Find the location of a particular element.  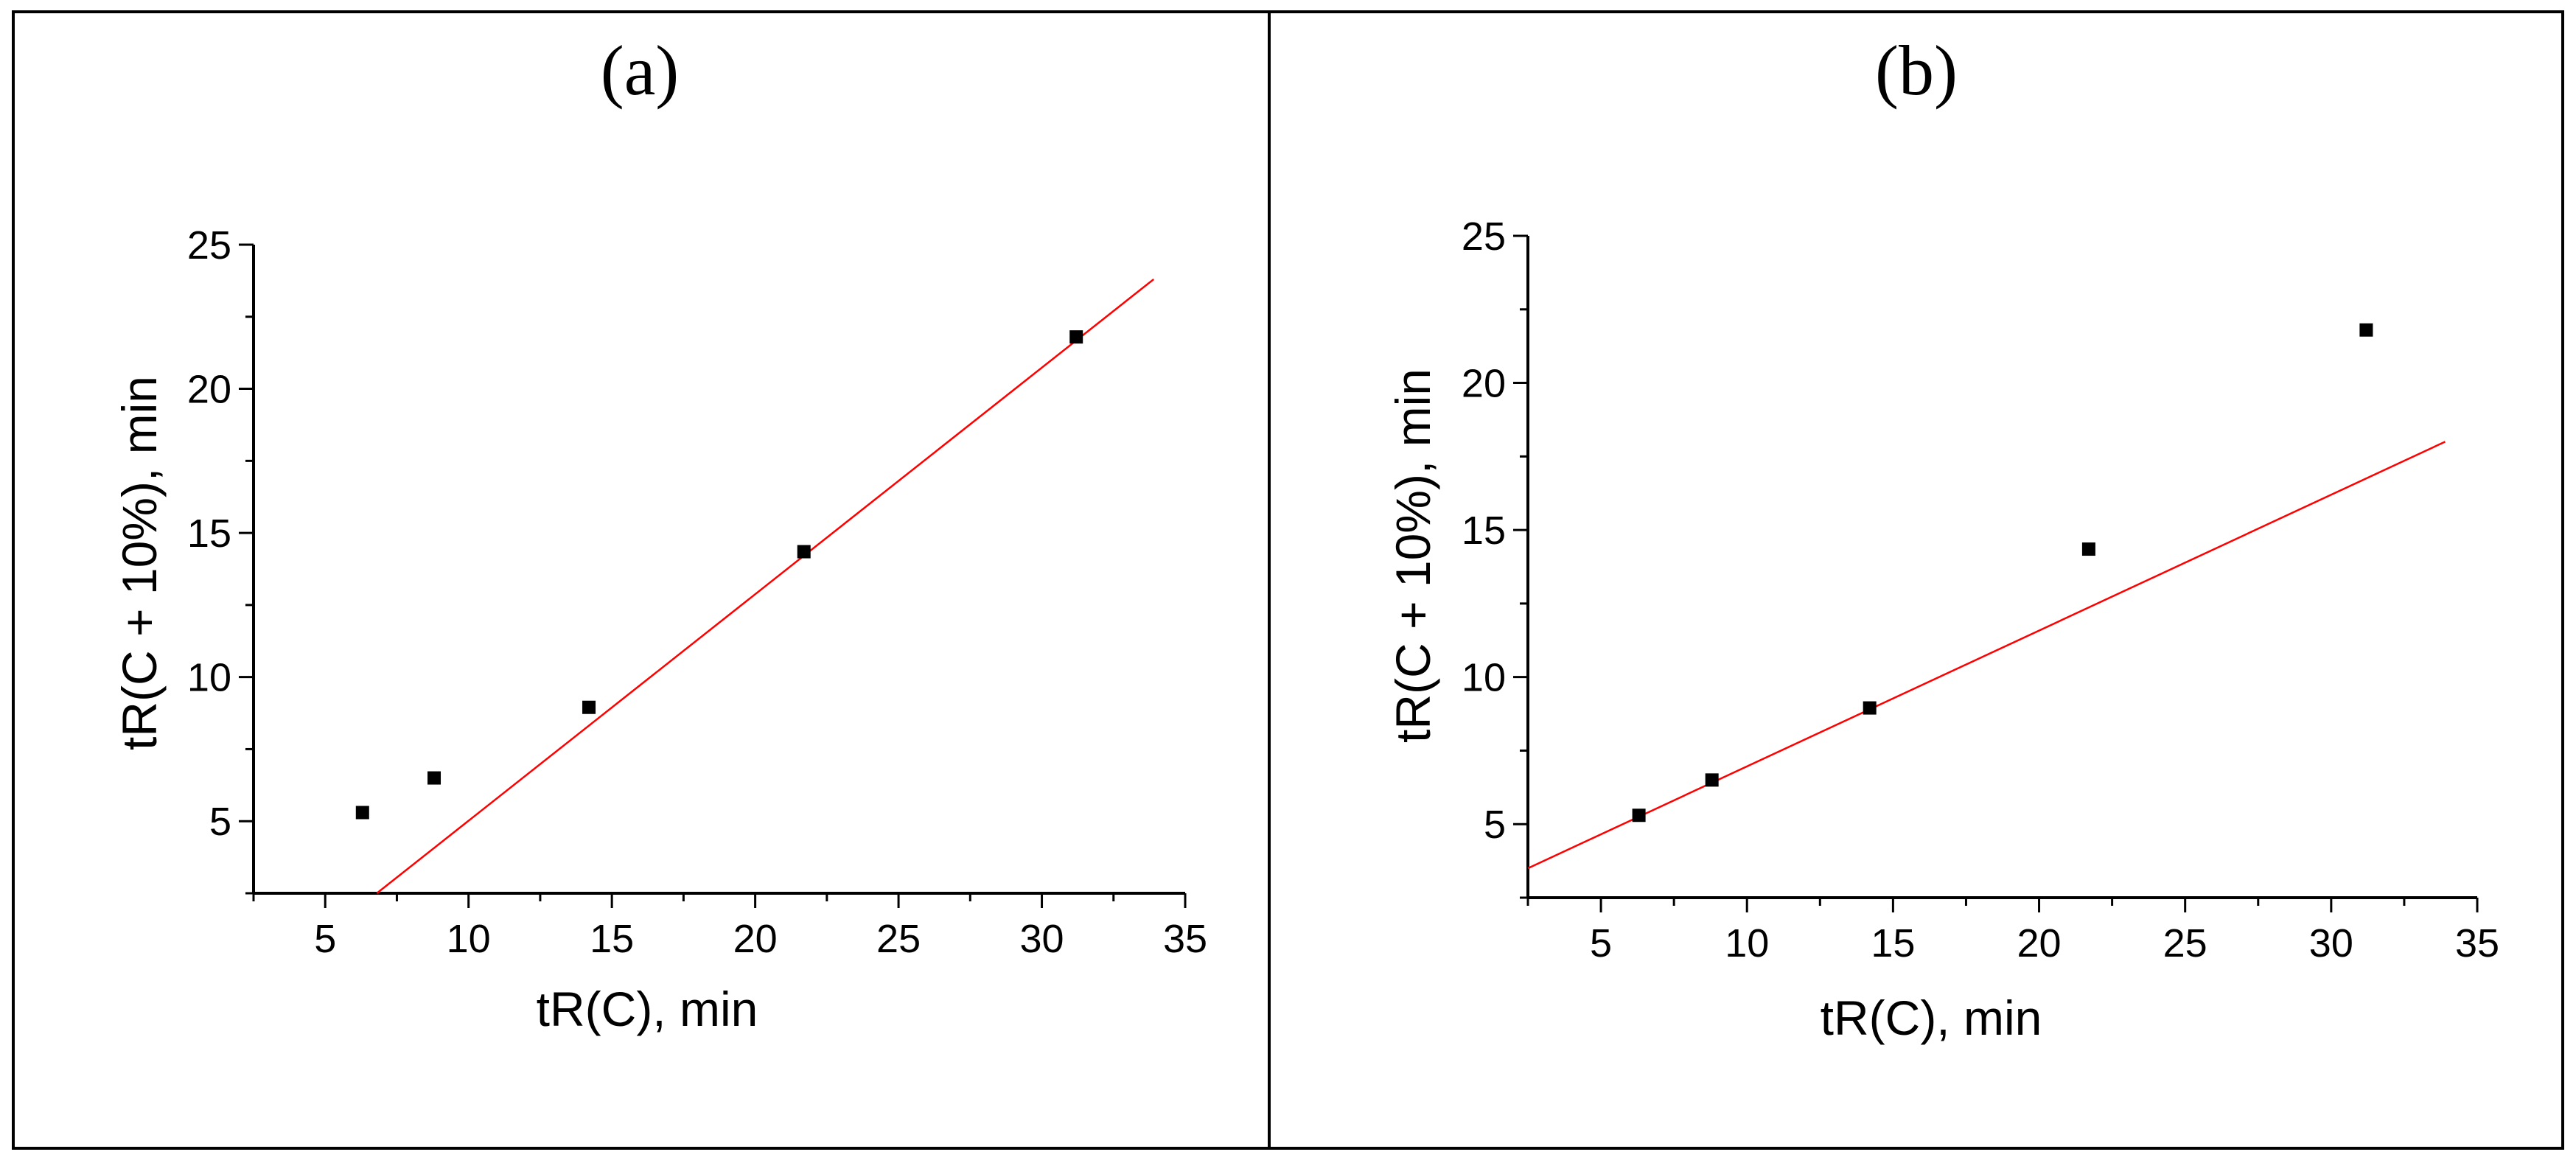

panel-b-y-tick-label: 15 is located at coordinates (1484, 531).